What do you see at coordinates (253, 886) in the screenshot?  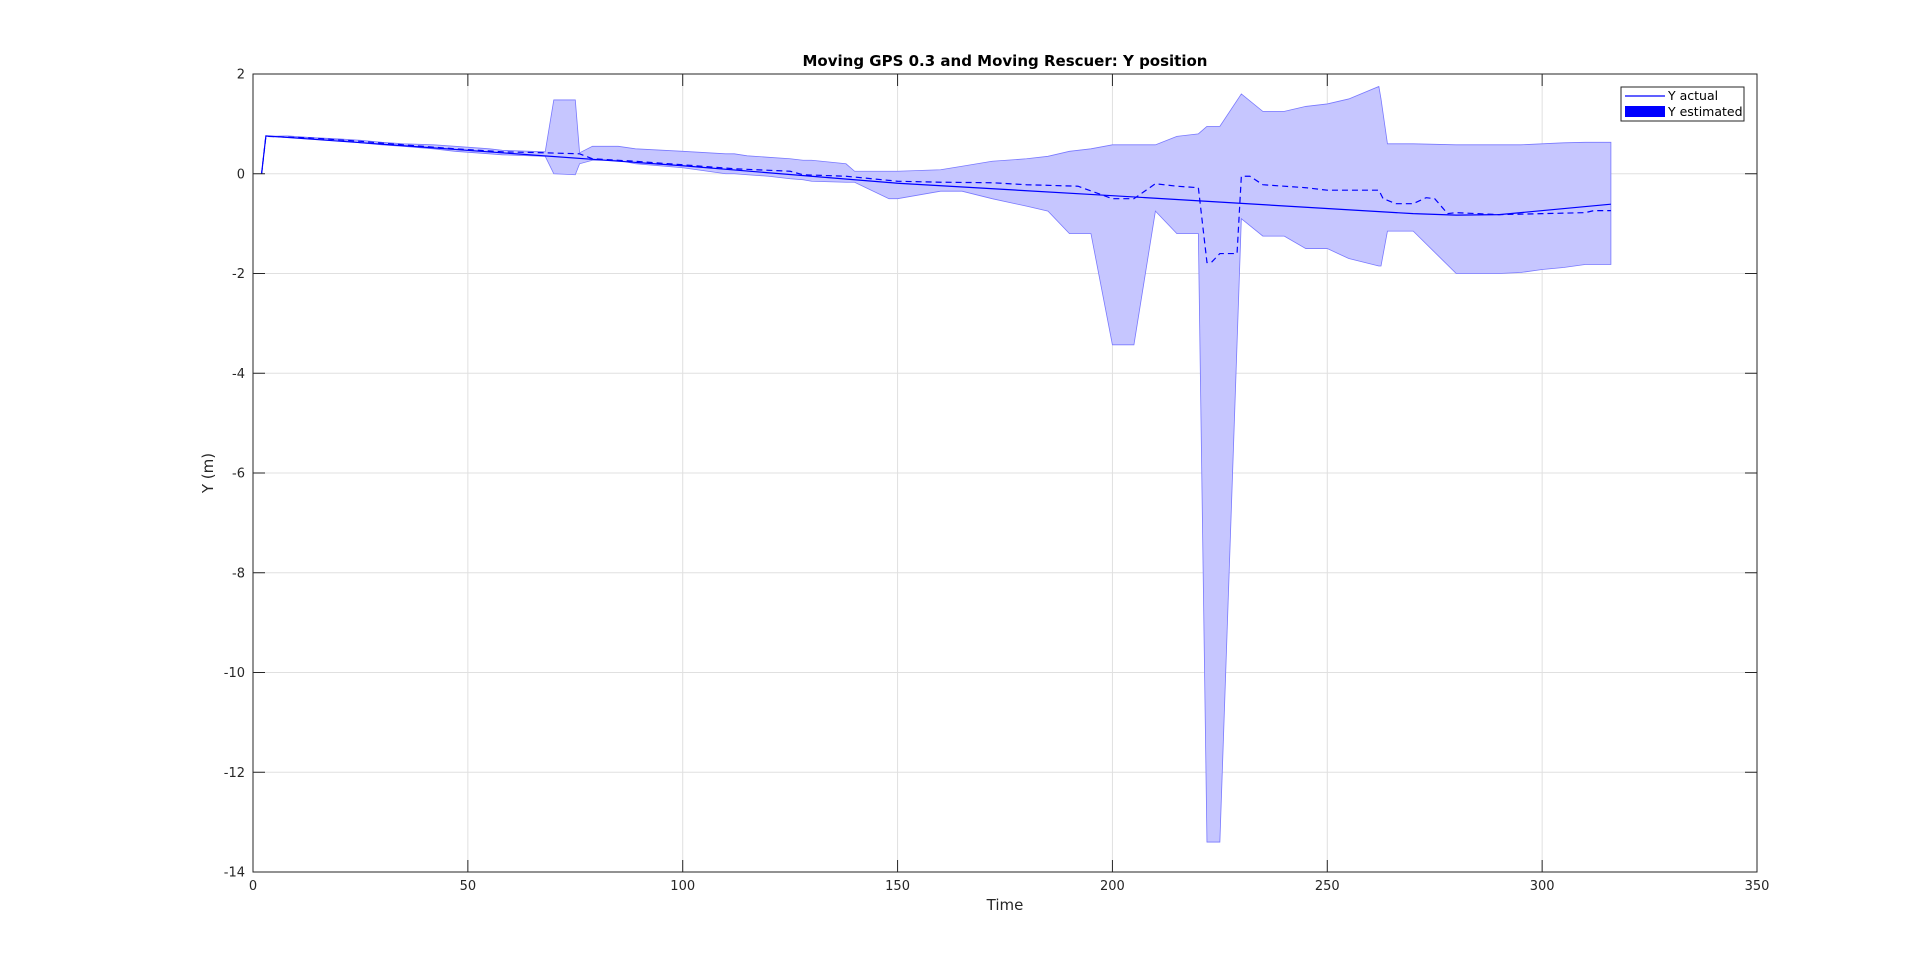 I see `x-tick-label: 0` at bounding box center [253, 886].